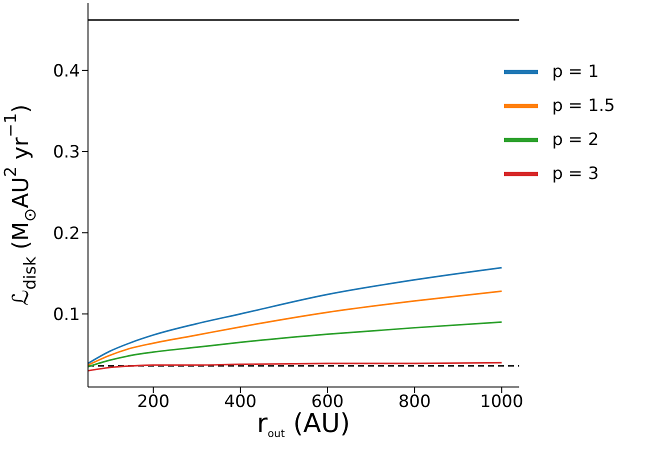 This screenshot has height=449, width=665. I want to click on x-tick-label: 1000, so click(502, 402).